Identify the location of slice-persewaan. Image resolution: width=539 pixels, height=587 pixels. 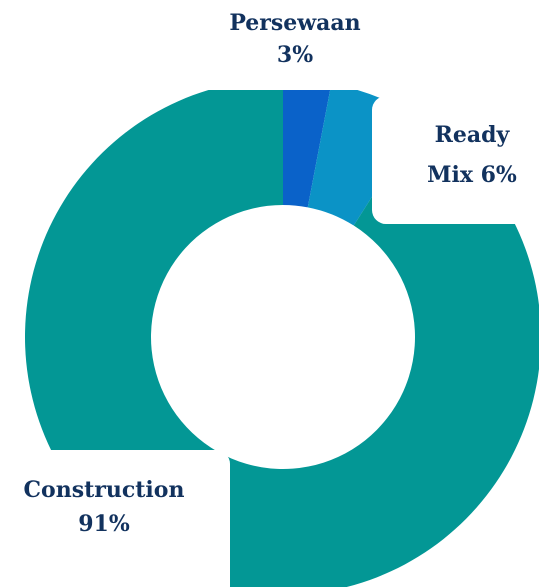
(307, 143).